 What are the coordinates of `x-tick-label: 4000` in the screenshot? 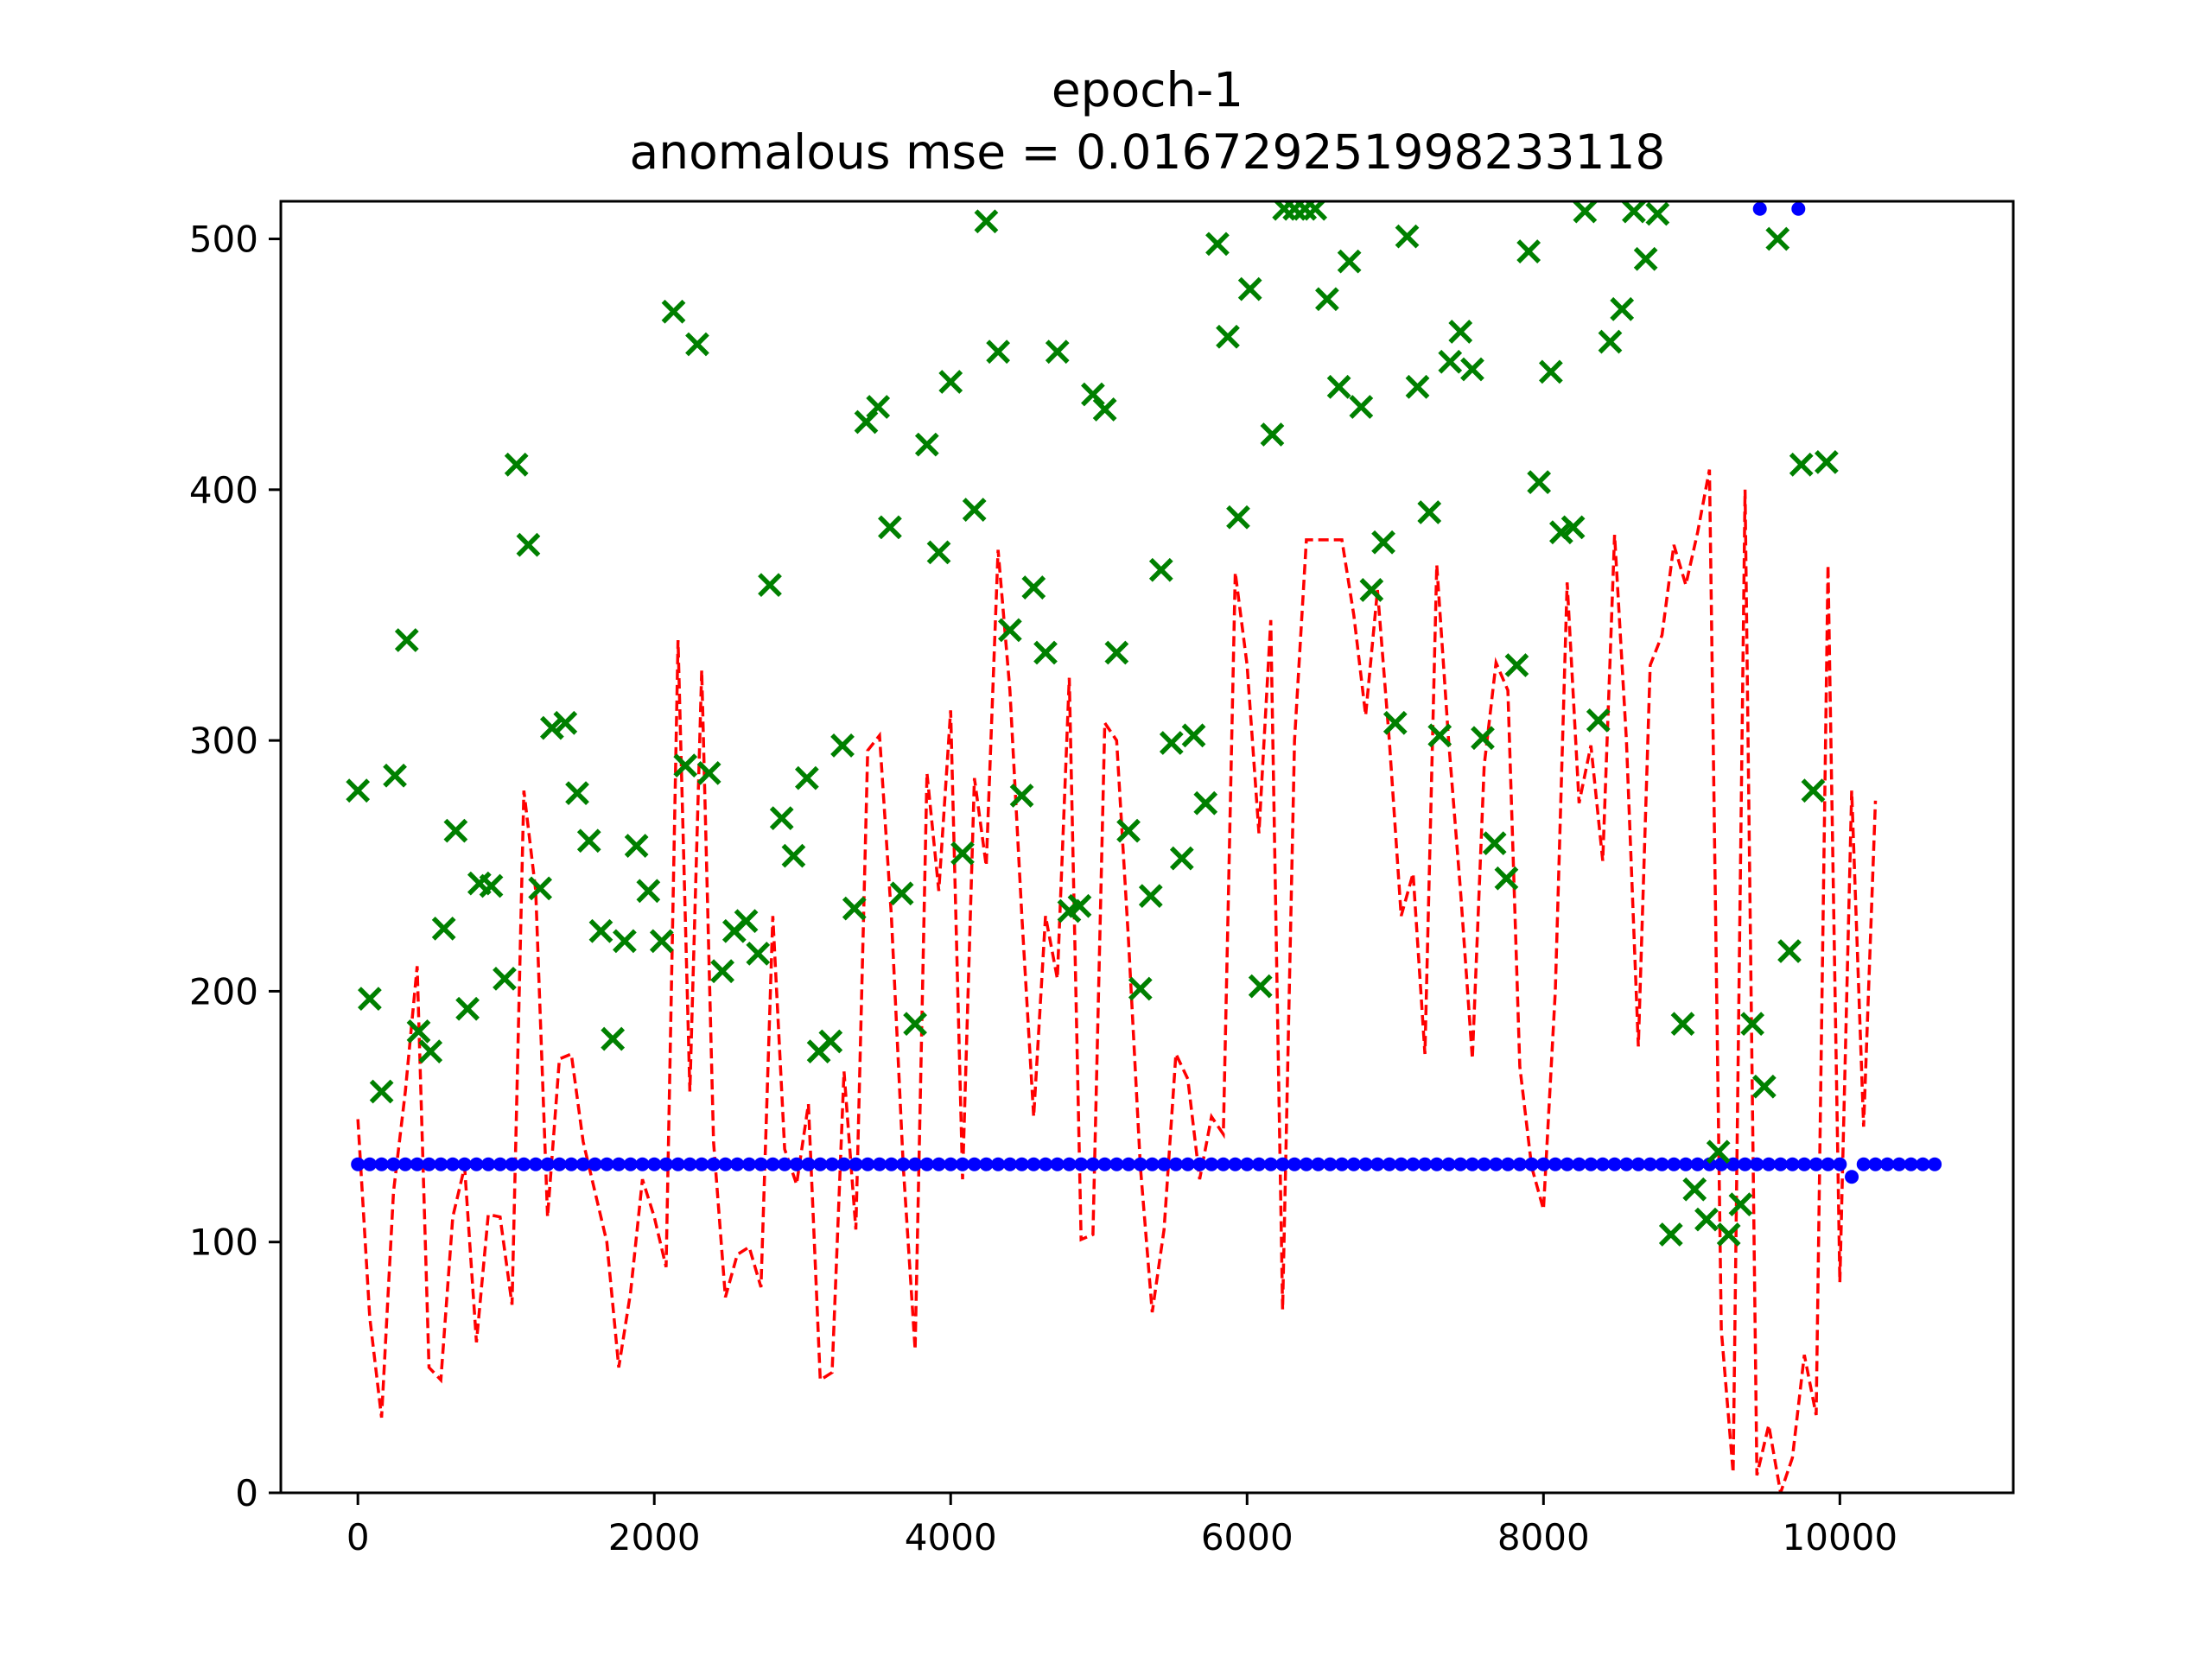 It's located at (951, 1537).